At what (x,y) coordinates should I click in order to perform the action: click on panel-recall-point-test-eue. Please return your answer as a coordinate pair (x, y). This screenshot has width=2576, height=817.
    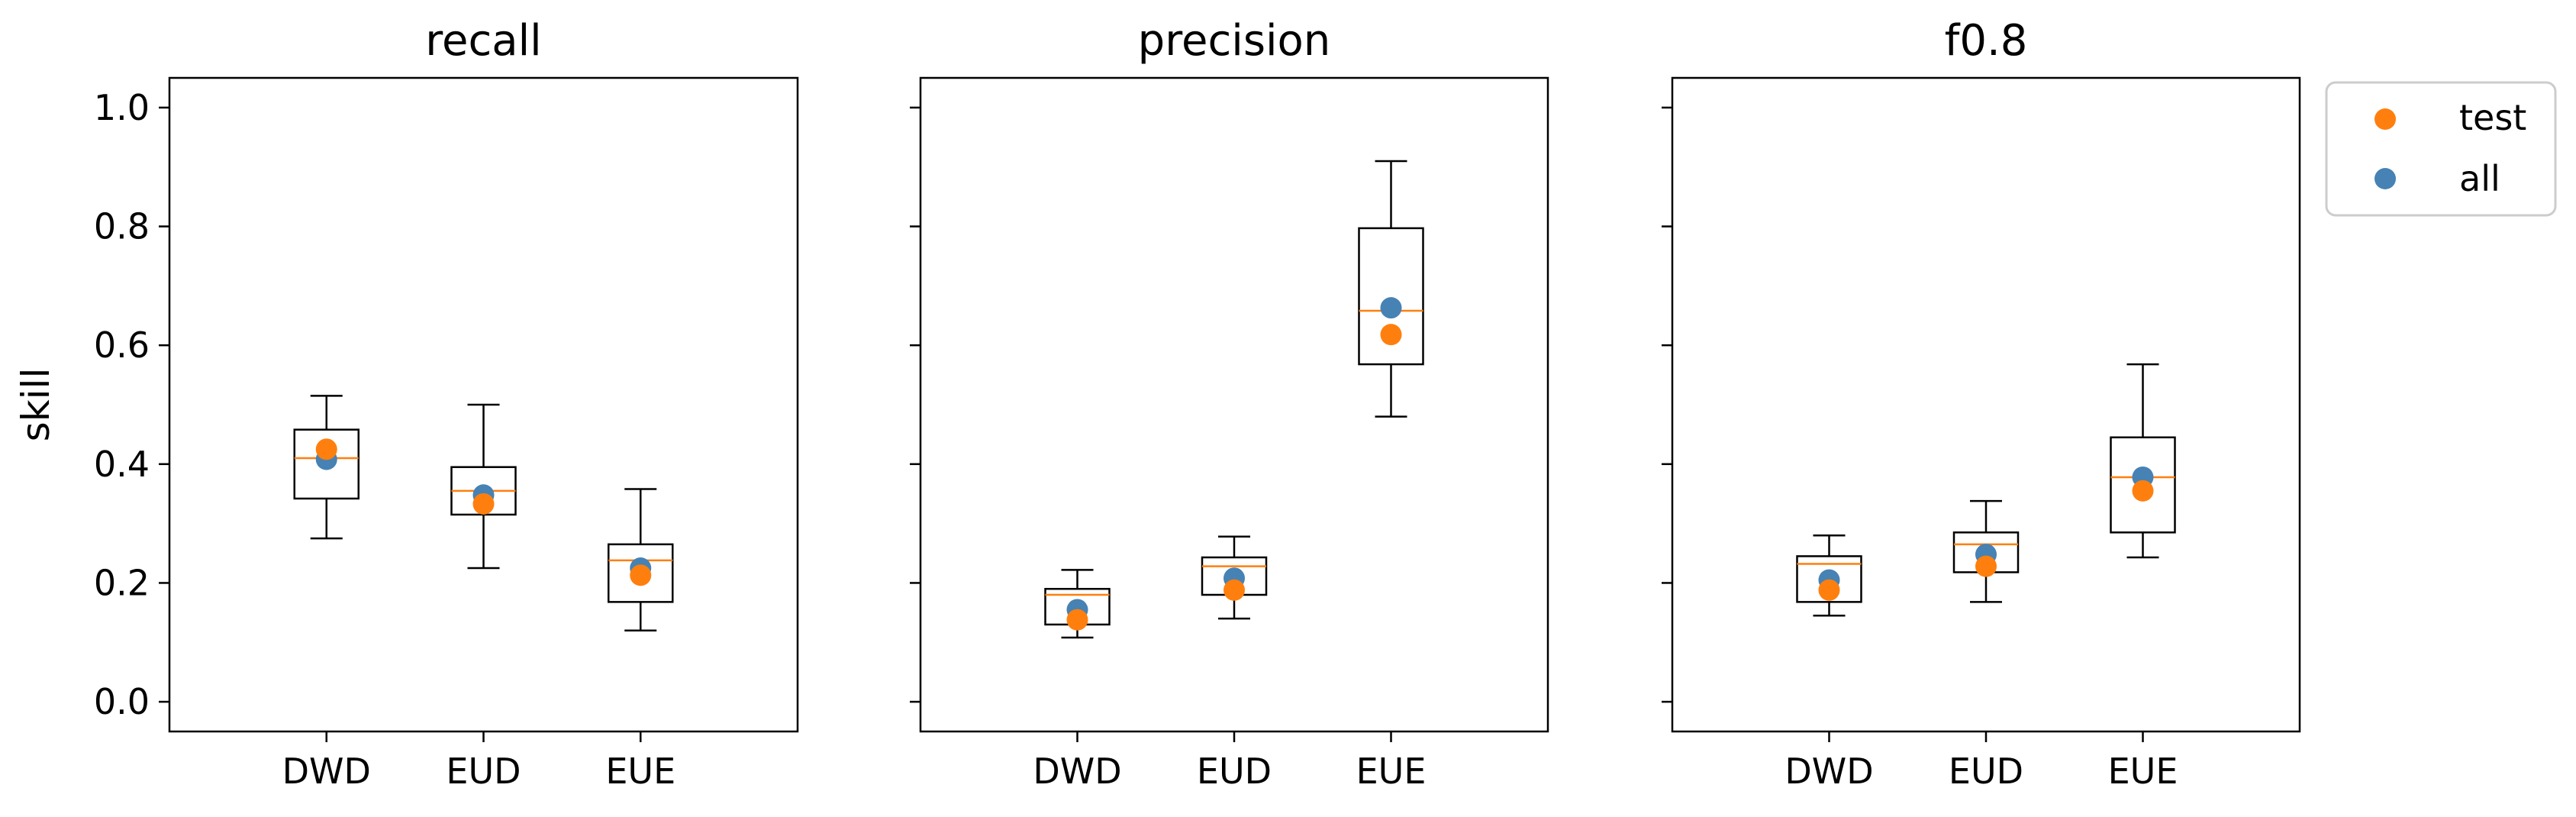
    Looking at the image, I should click on (641, 575).